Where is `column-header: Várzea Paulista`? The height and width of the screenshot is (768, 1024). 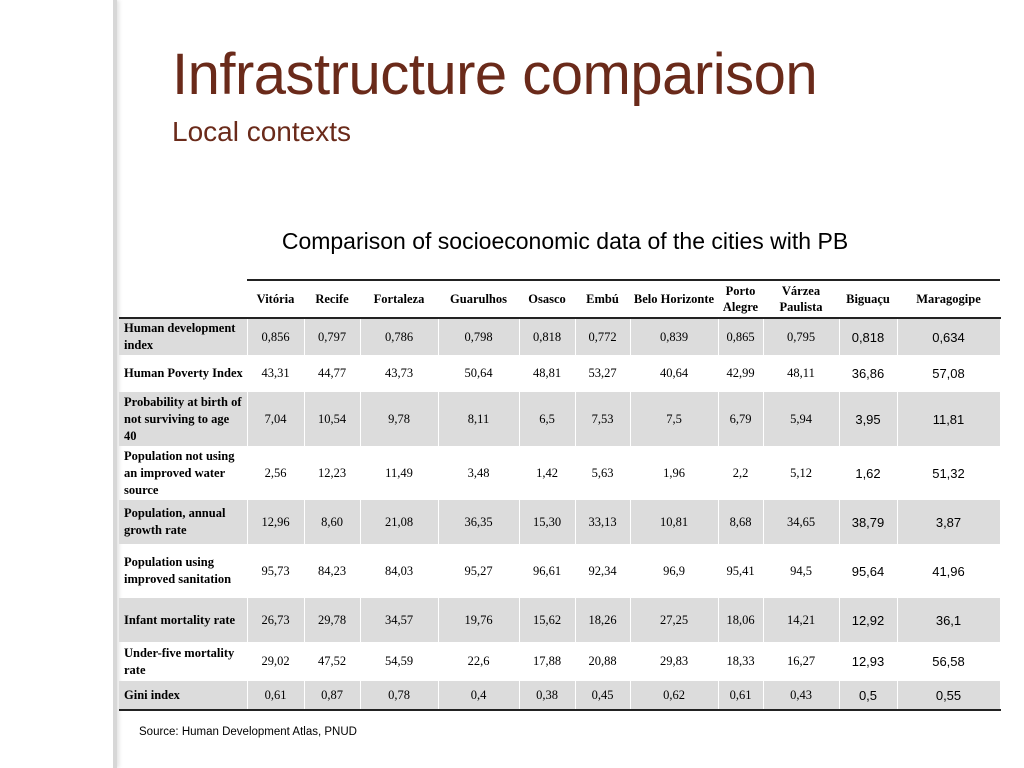 column-header: Várzea Paulista is located at coordinates (801, 299).